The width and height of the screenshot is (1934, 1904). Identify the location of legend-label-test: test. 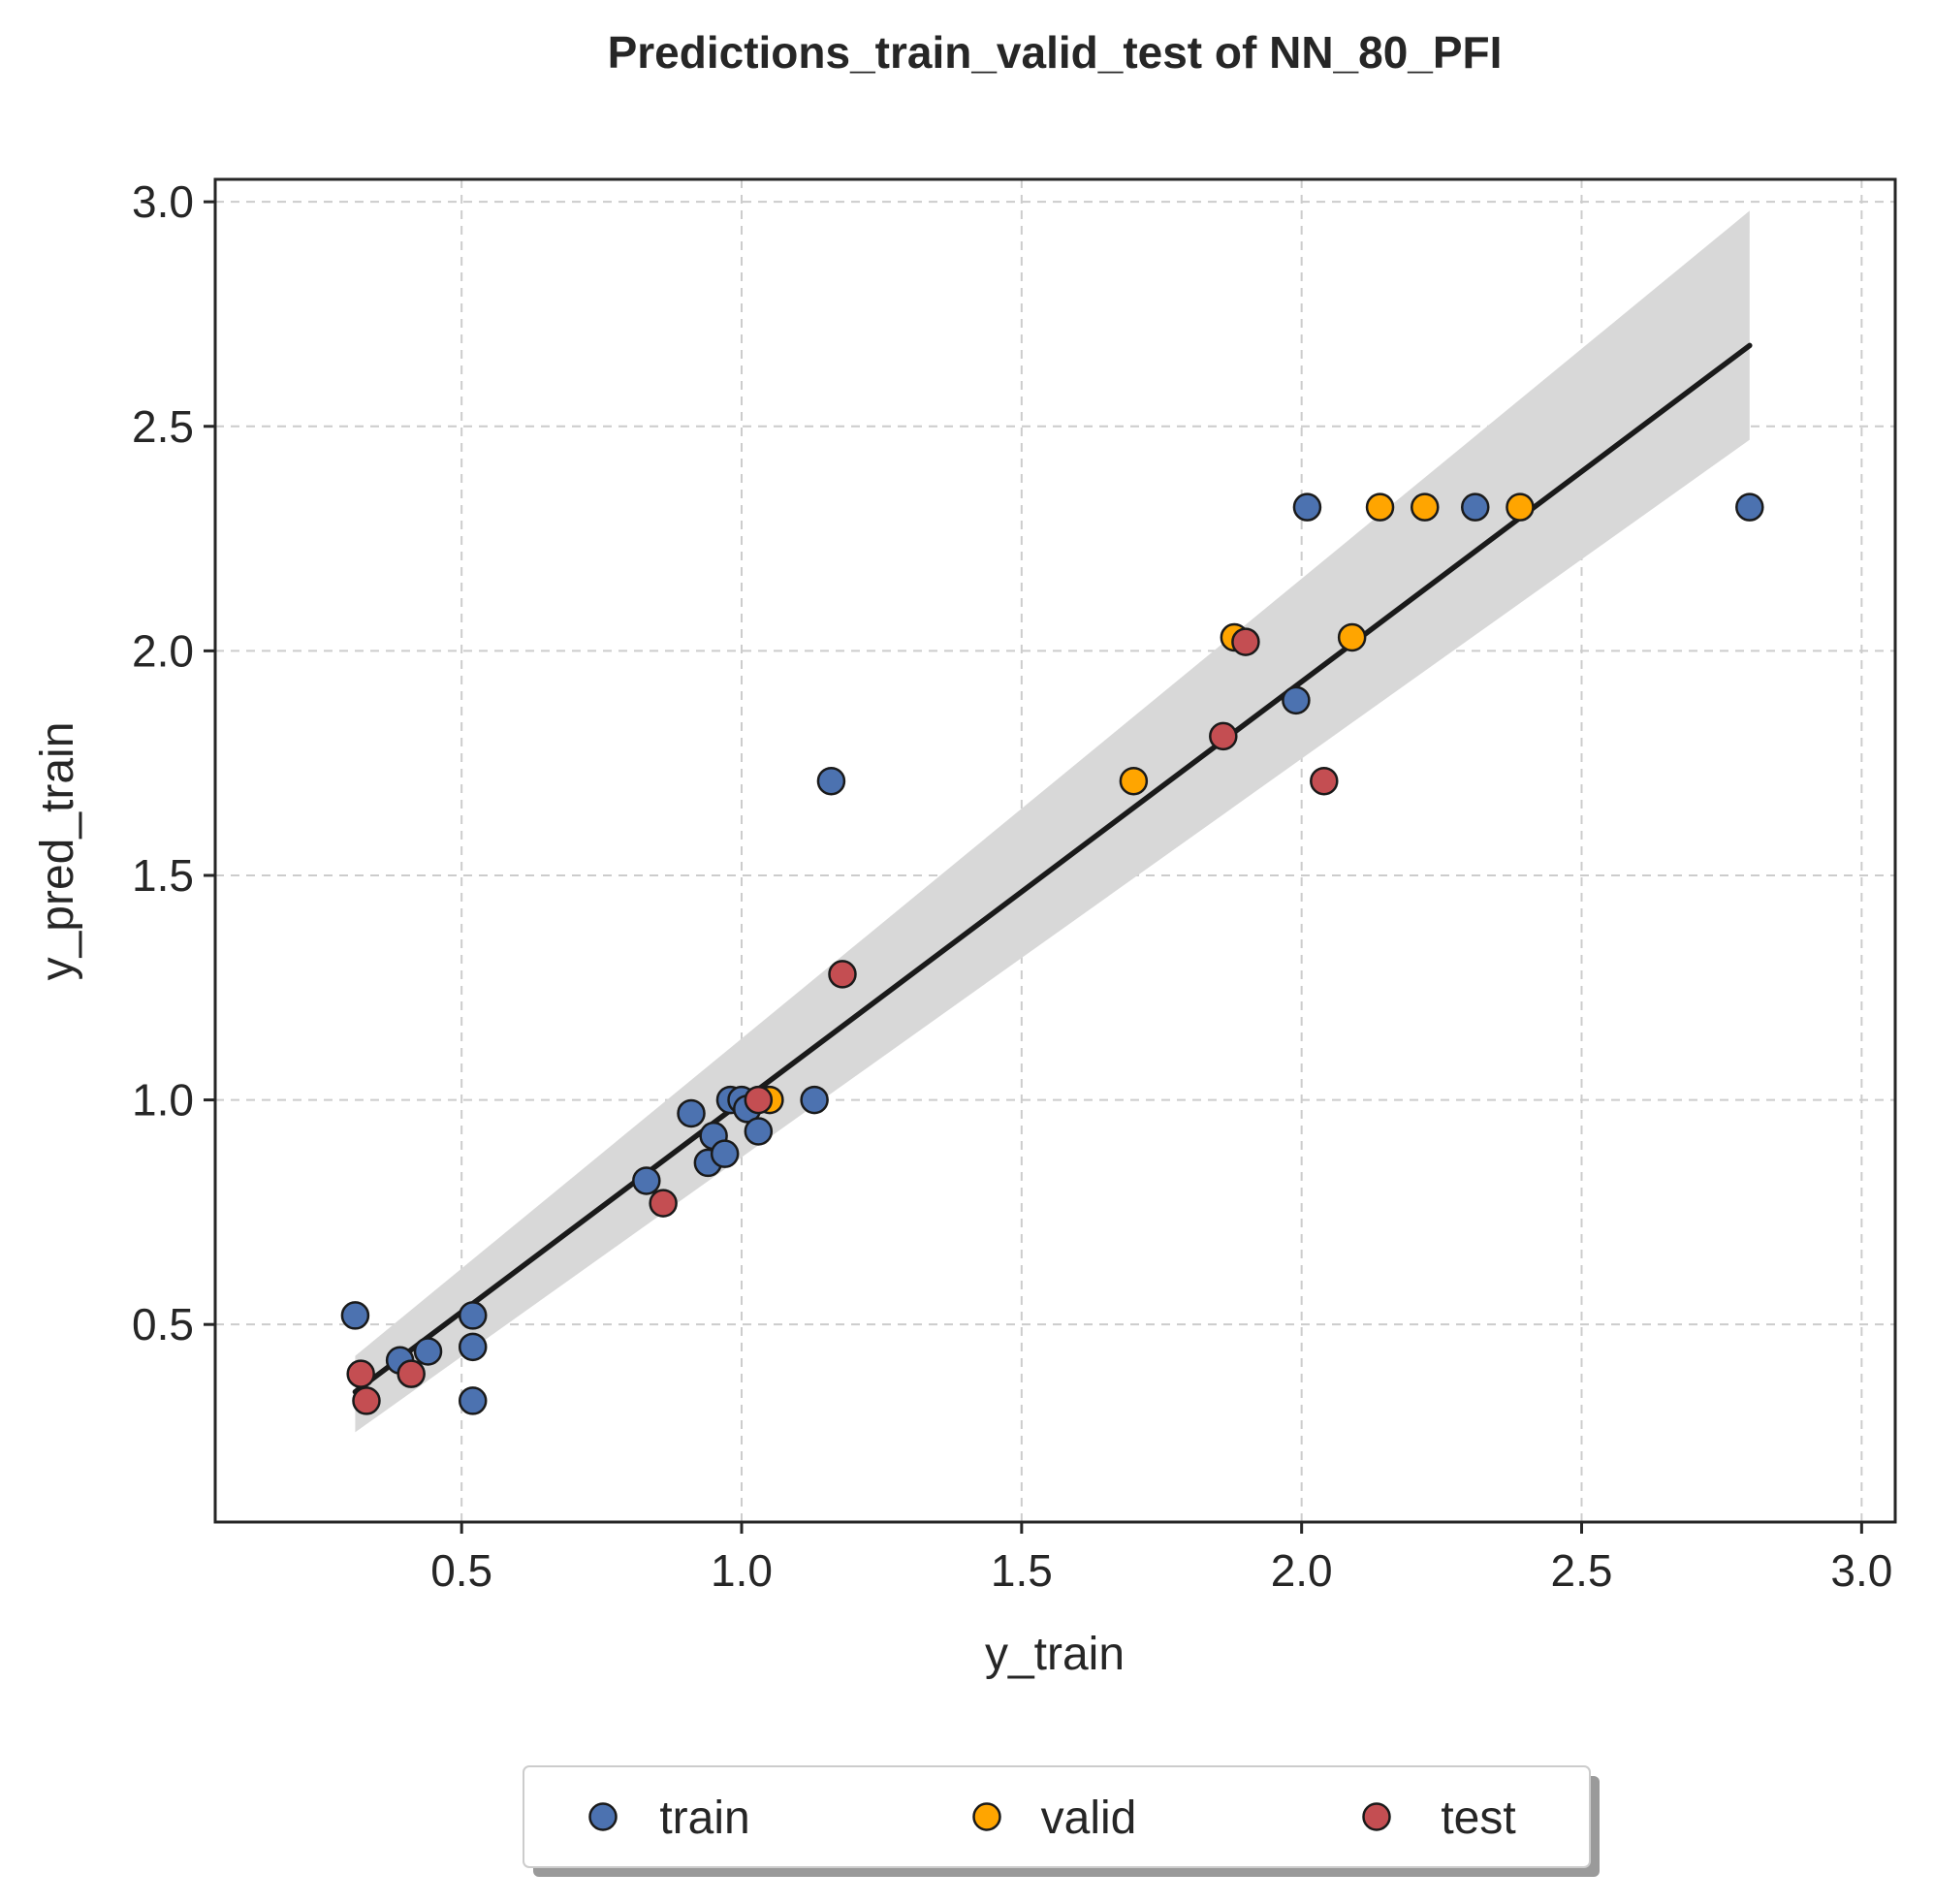
(1478, 1818).